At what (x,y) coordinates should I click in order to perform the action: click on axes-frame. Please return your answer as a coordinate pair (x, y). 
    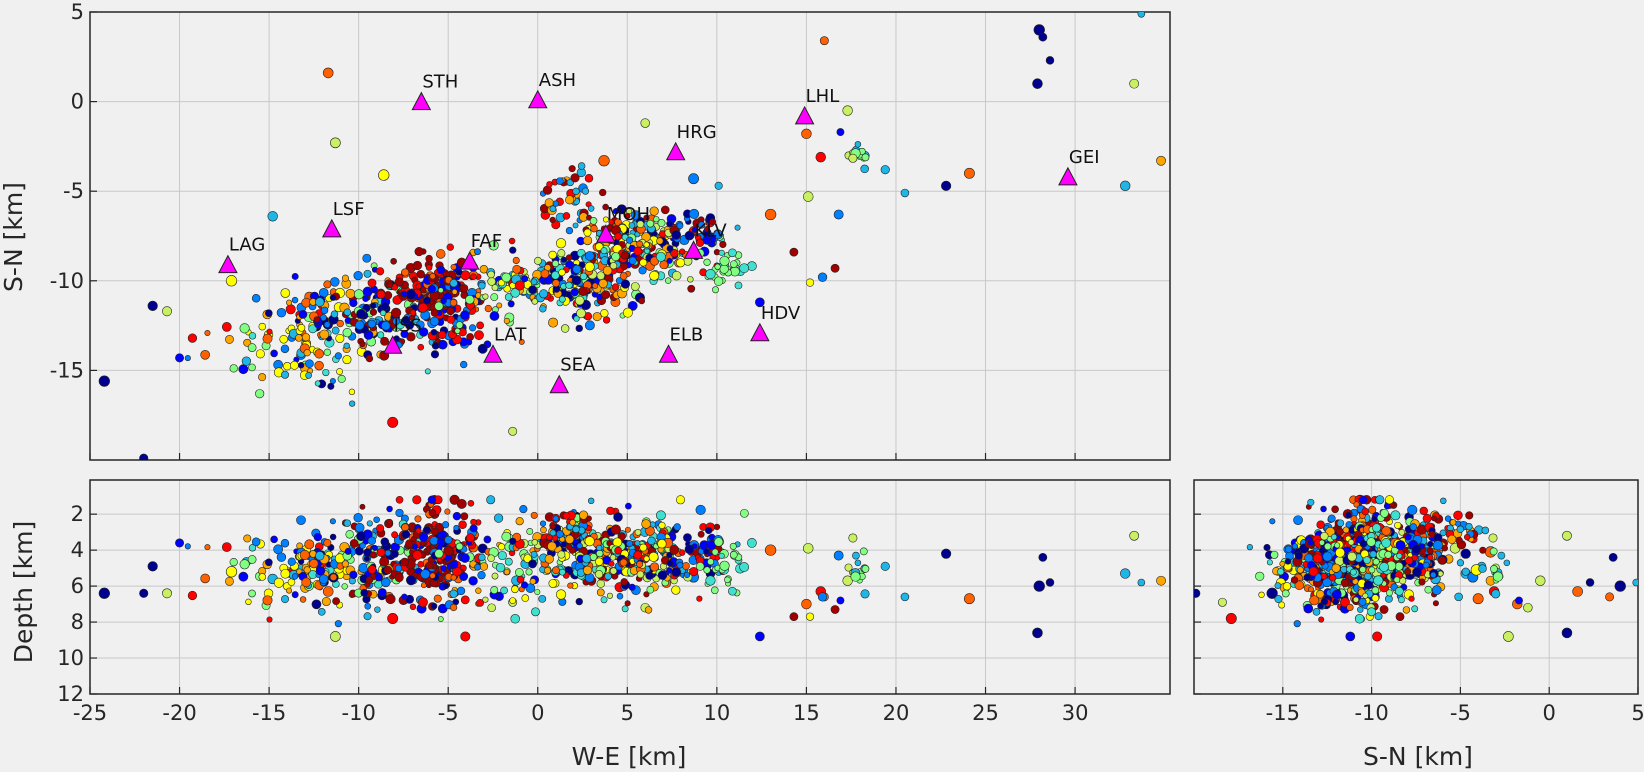
    Looking at the image, I should click on (1416, 587).